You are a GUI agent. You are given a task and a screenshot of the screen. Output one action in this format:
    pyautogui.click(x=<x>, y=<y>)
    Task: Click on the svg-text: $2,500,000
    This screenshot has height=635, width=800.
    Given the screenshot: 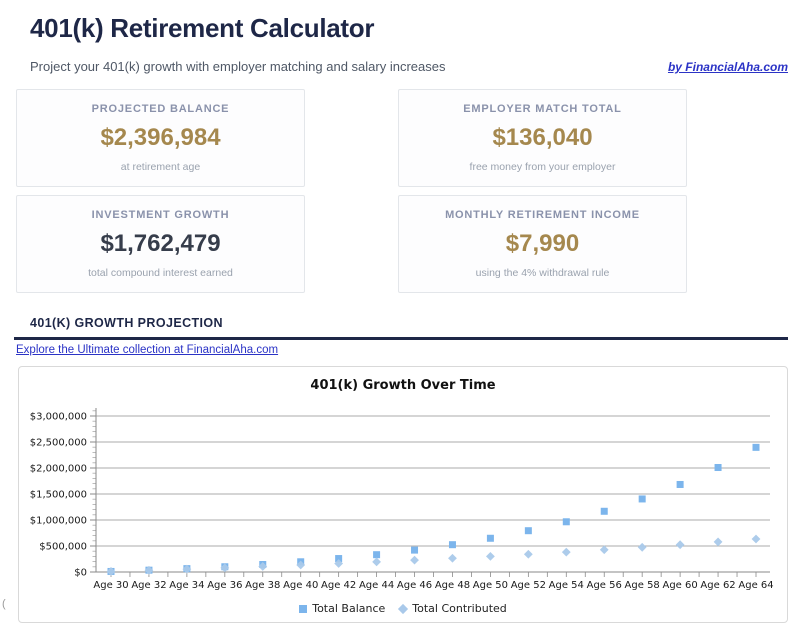 What is the action you would take?
    pyautogui.click(x=58, y=443)
    